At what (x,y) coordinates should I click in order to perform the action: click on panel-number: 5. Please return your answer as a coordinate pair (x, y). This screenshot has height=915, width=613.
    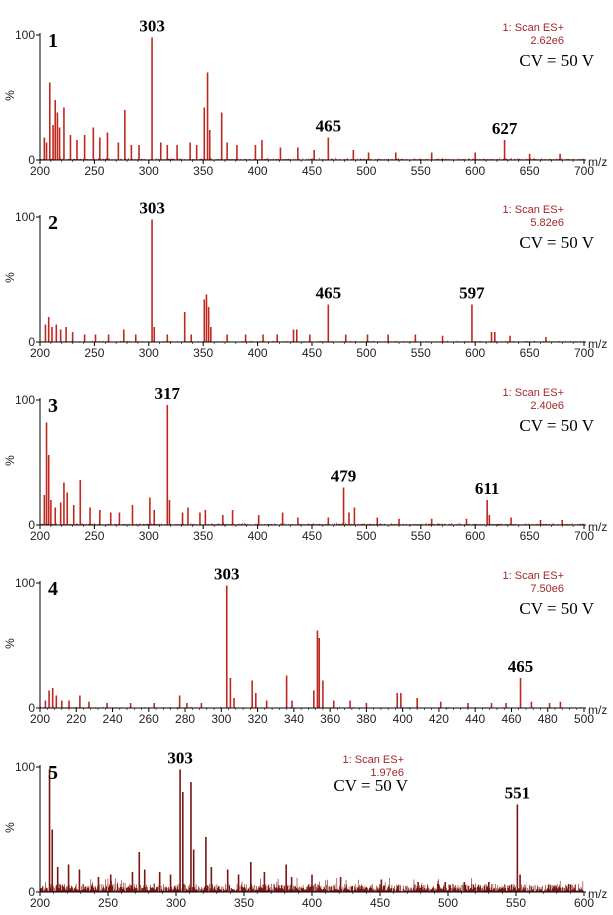
    Looking at the image, I should click on (53, 773).